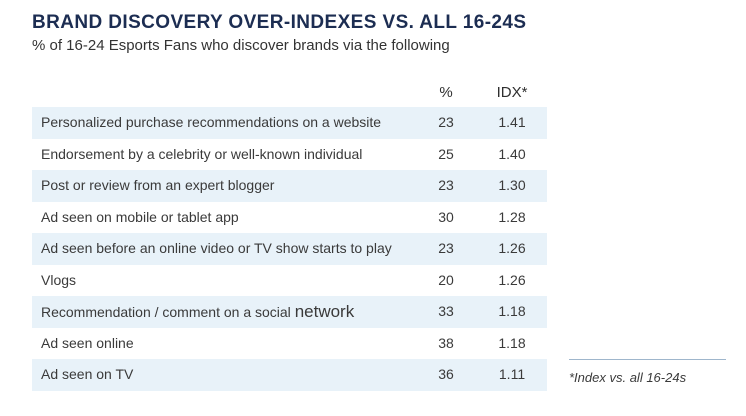 Image resolution: width=746 pixels, height=416 pixels. I want to click on row-index-value: 1.40, so click(512, 153).